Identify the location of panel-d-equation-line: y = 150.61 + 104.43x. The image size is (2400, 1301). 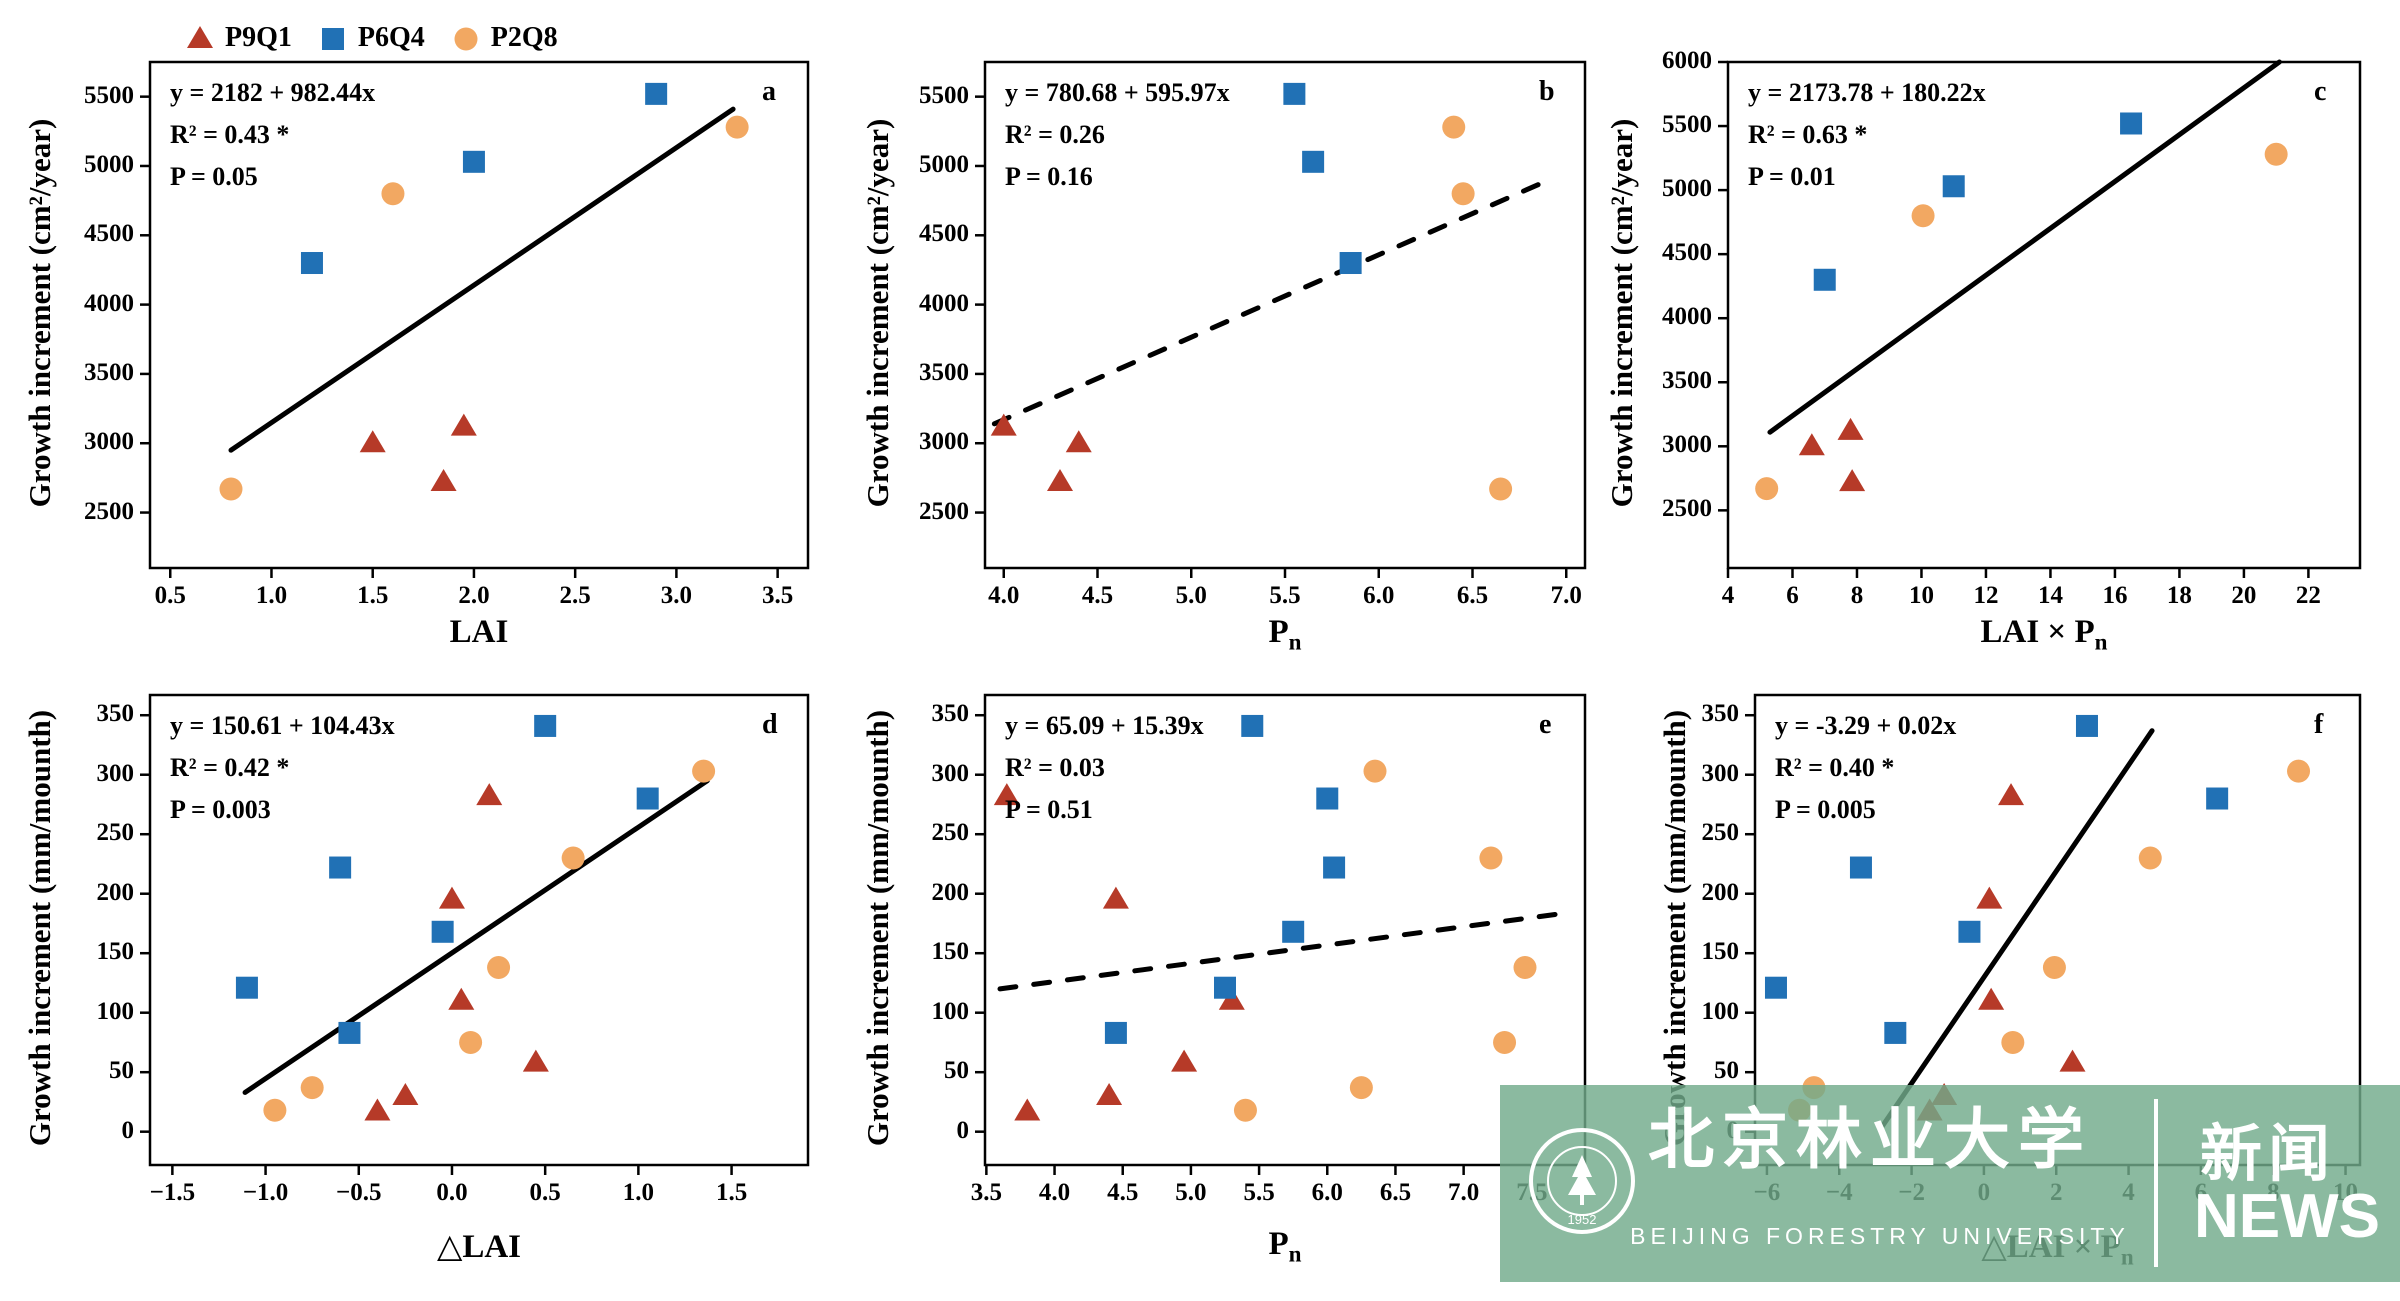
(282, 725).